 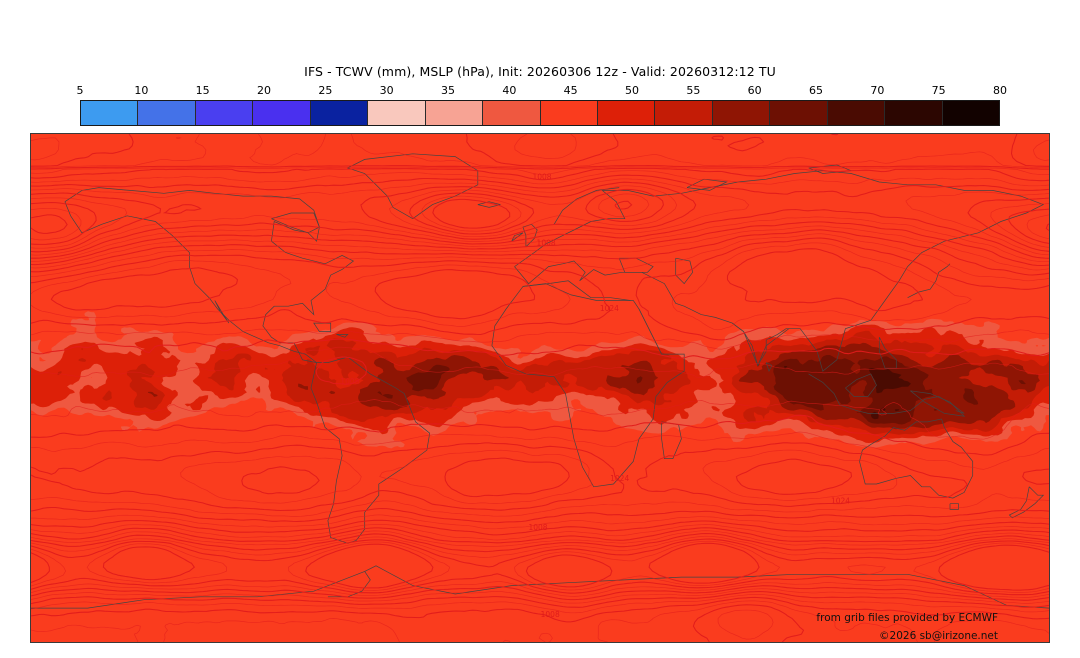 What do you see at coordinates (632, 90) in the screenshot?
I see `colorbar-tick-50: 50` at bounding box center [632, 90].